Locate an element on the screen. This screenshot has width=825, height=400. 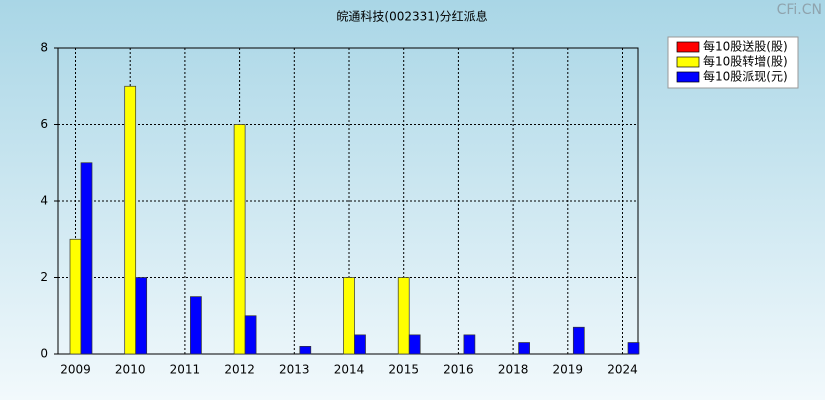
y-tick-label: 6 is located at coordinates (44, 124).